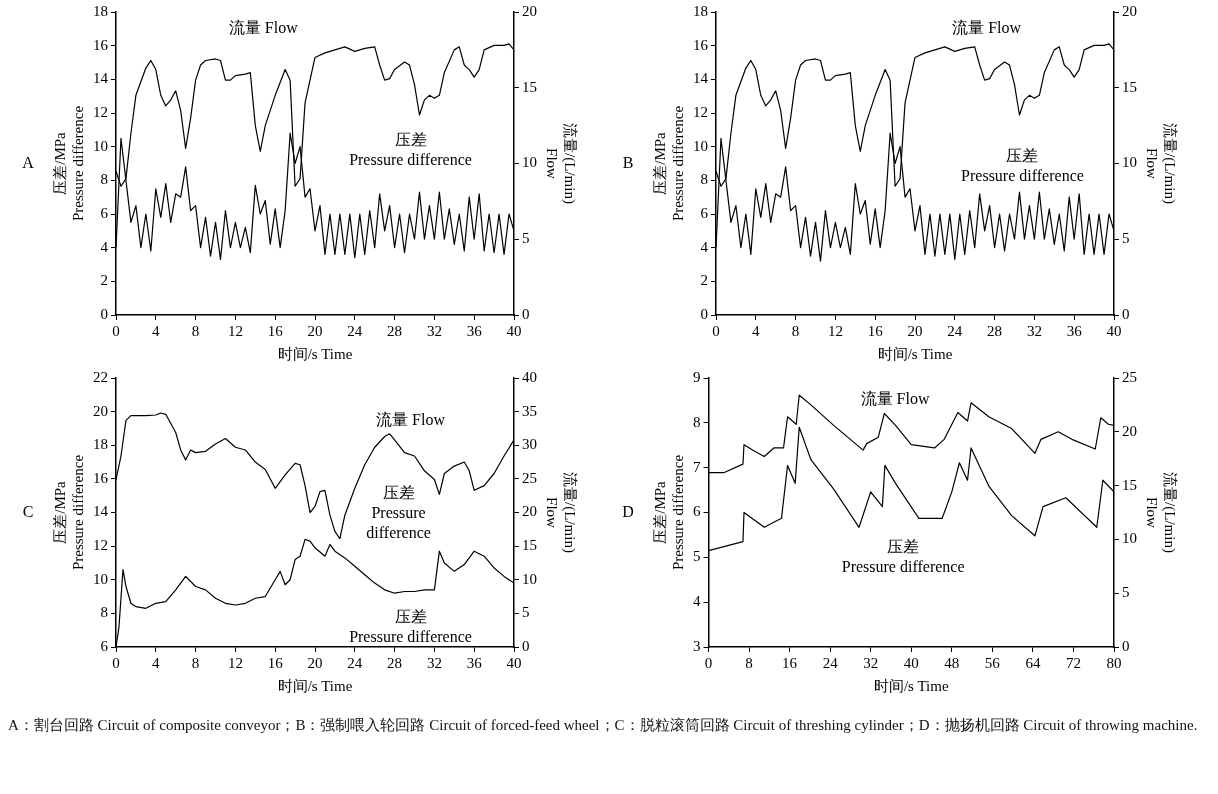 The width and height of the screenshot is (1218, 794). I want to click on y-tick-label: 22, so click(100, 376).